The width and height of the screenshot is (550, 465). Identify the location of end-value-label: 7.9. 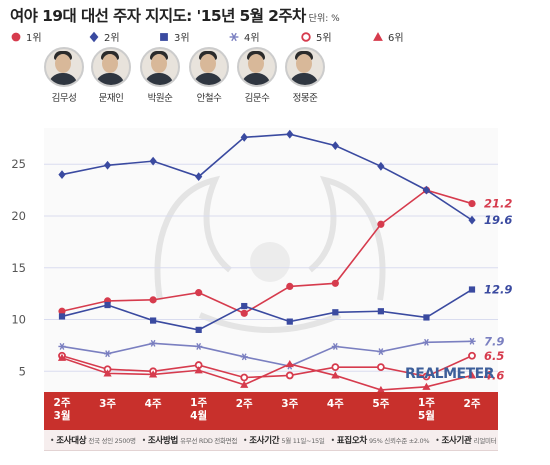
(494, 341).